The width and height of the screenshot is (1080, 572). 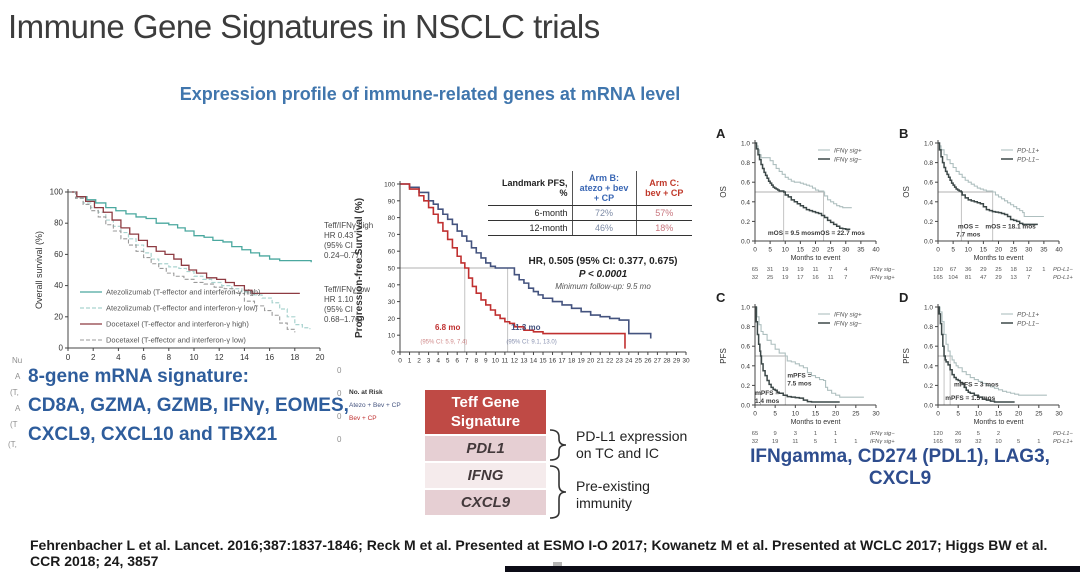 I want to click on svg-text: C, so click(x=721, y=297).